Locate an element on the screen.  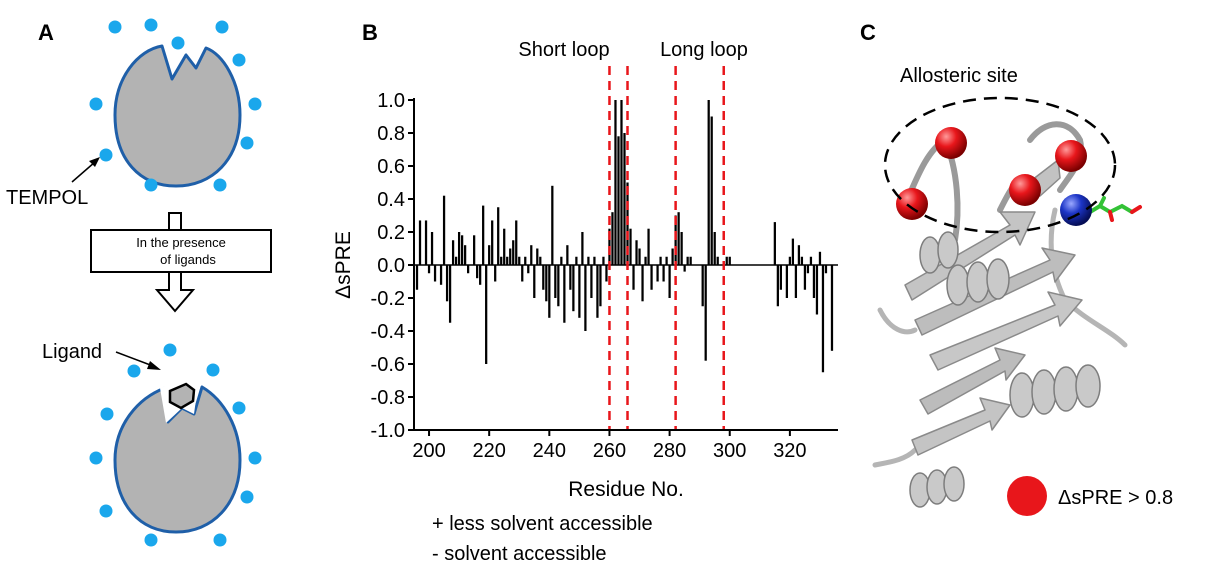
tempol-dots-bottom is located at coordinates (175, 445).